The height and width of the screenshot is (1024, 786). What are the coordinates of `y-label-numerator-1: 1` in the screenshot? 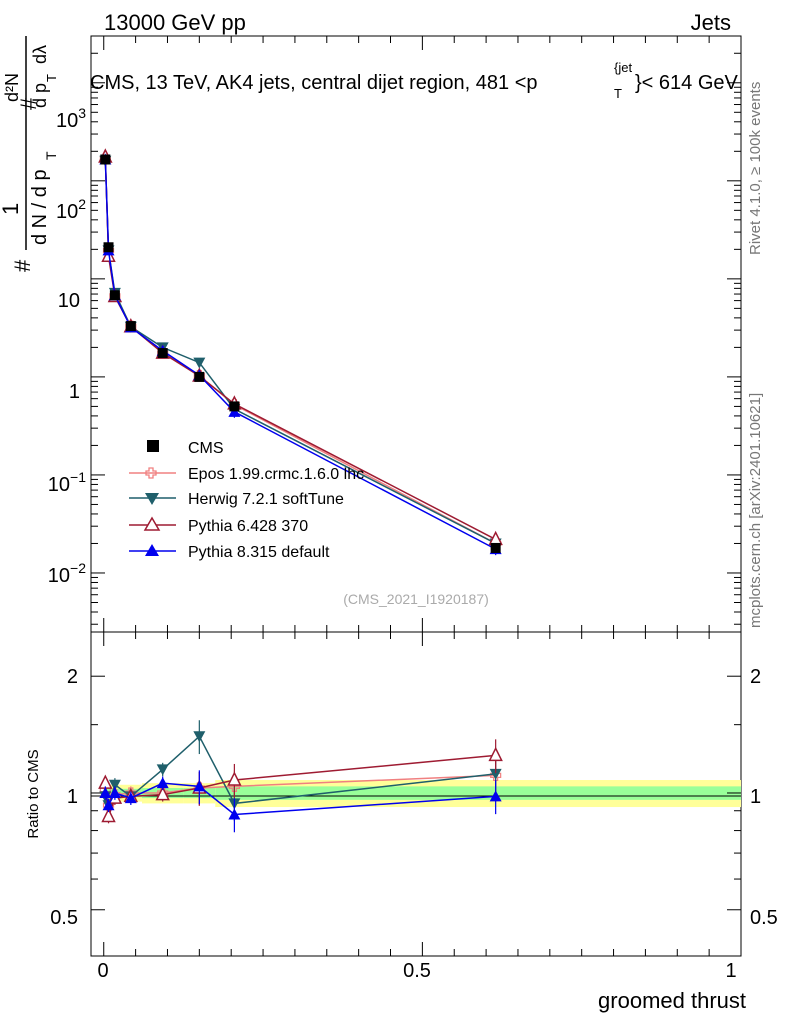 It's located at (11, 209).